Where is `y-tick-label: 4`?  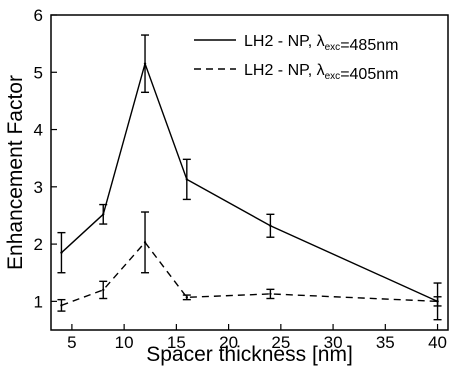 y-tick-label: 4 is located at coordinates (38, 130).